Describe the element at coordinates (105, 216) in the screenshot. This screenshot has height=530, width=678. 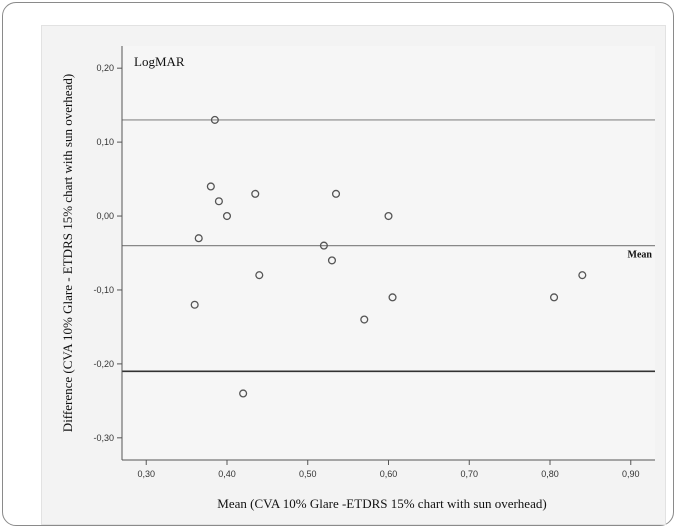
I see `y-tick-label: 0,00` at that location.